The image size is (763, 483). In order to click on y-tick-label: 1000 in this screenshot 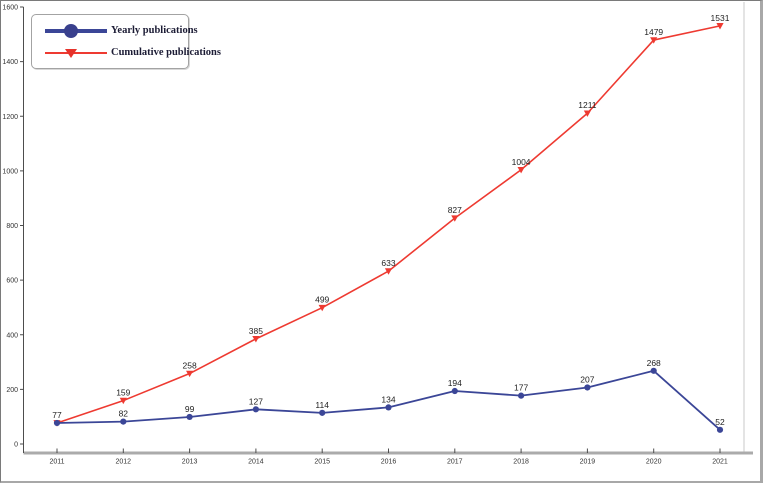, I will do `click(10, 171)`.